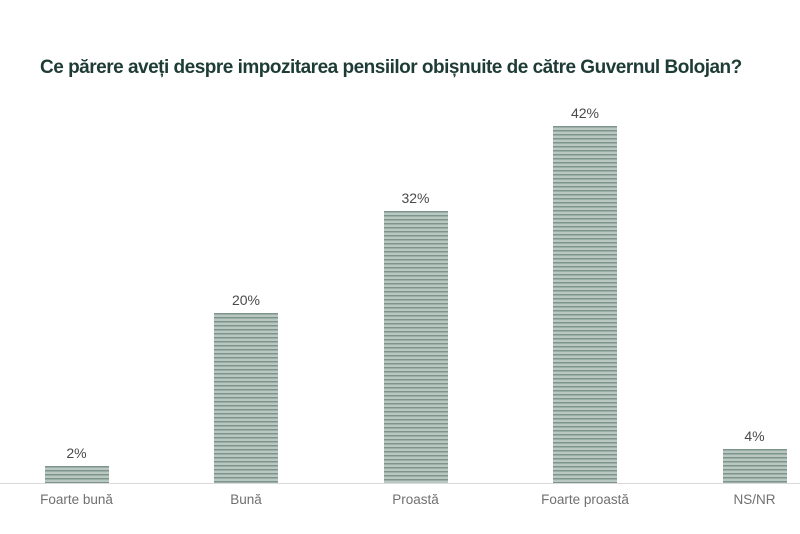 This screenshot has height=534, width=800. I want to click on bar-value-label-buna: 20%, so click(246, 300).